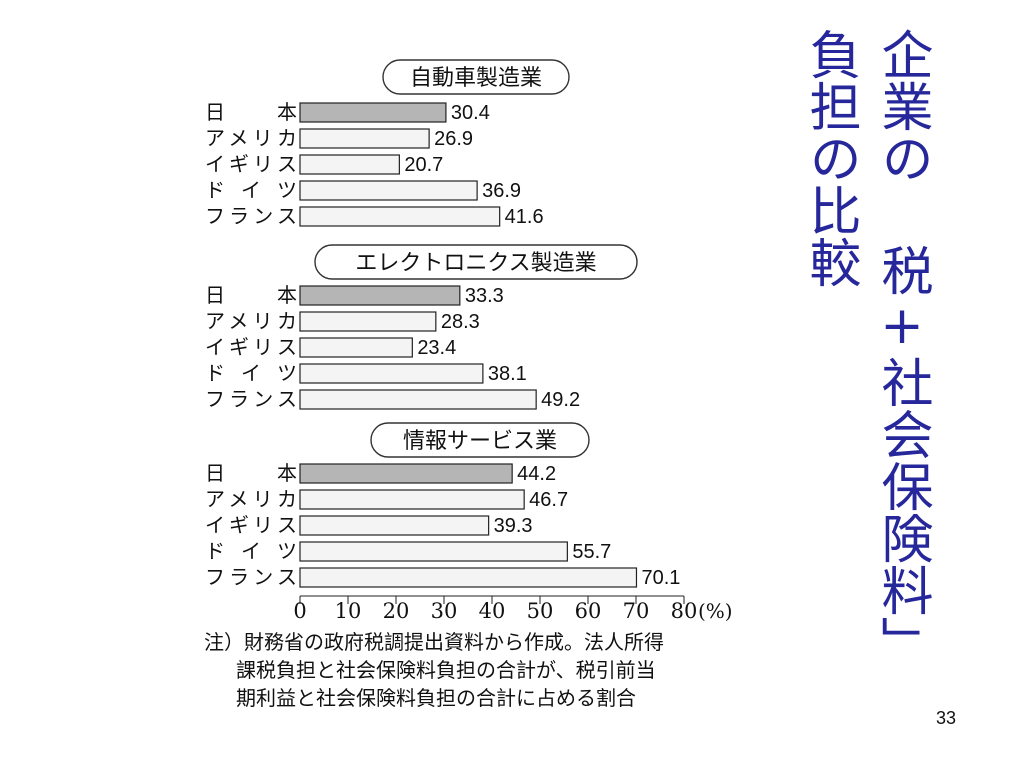  I want to click on data-label: 49.2, so click(560, 400).